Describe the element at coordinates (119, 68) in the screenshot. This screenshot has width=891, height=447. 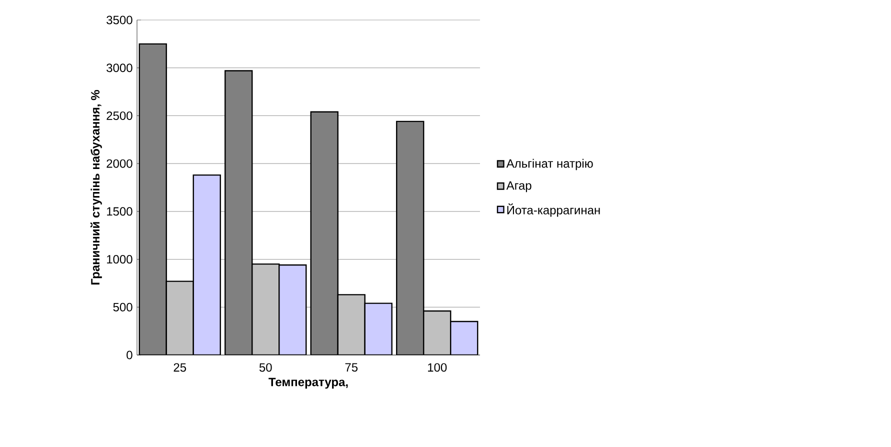
I see `y-tick-label: 3000` at that location.